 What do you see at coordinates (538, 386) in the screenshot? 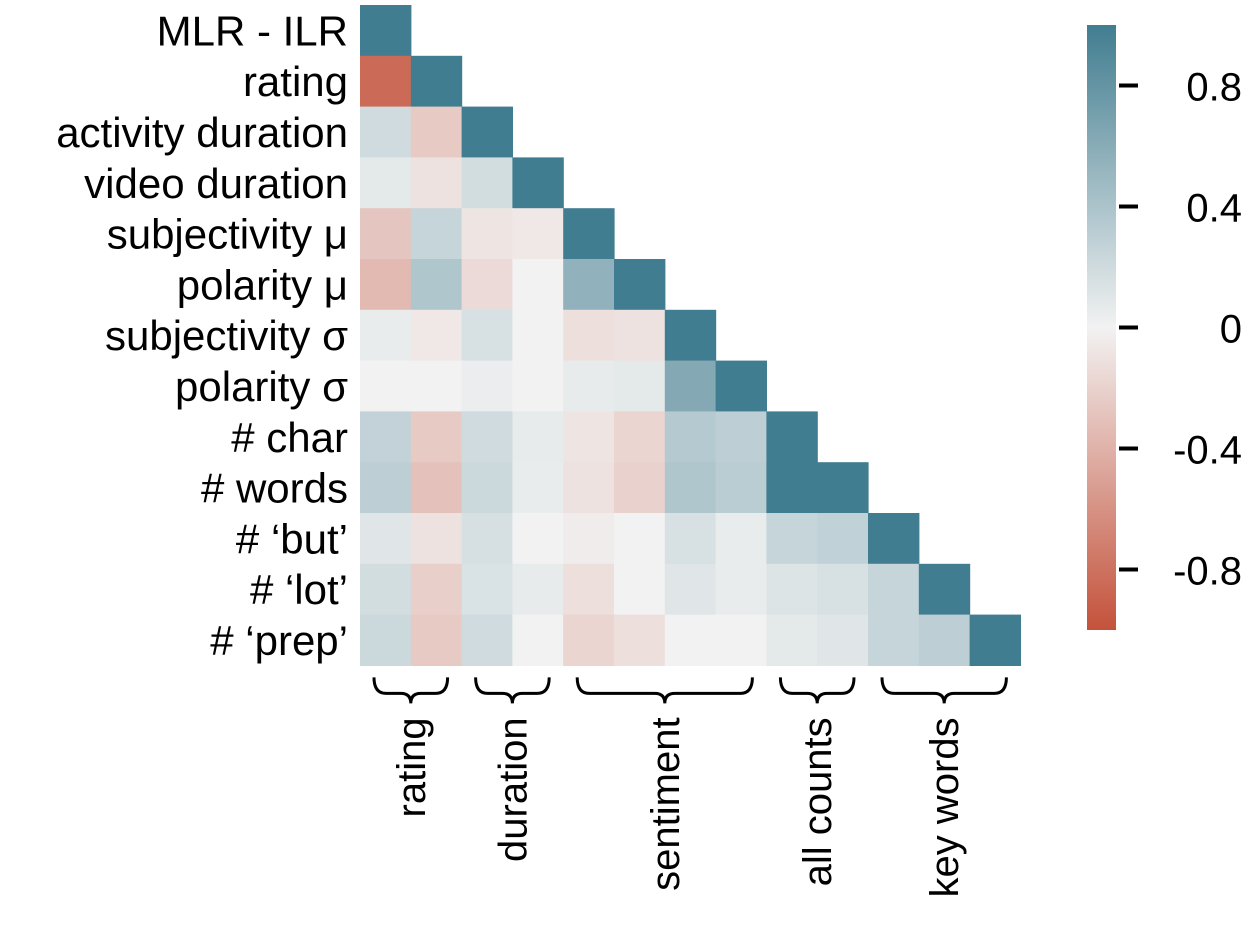
I see `heatmap-cell-r7-c3` at bounding box center [538, 386].